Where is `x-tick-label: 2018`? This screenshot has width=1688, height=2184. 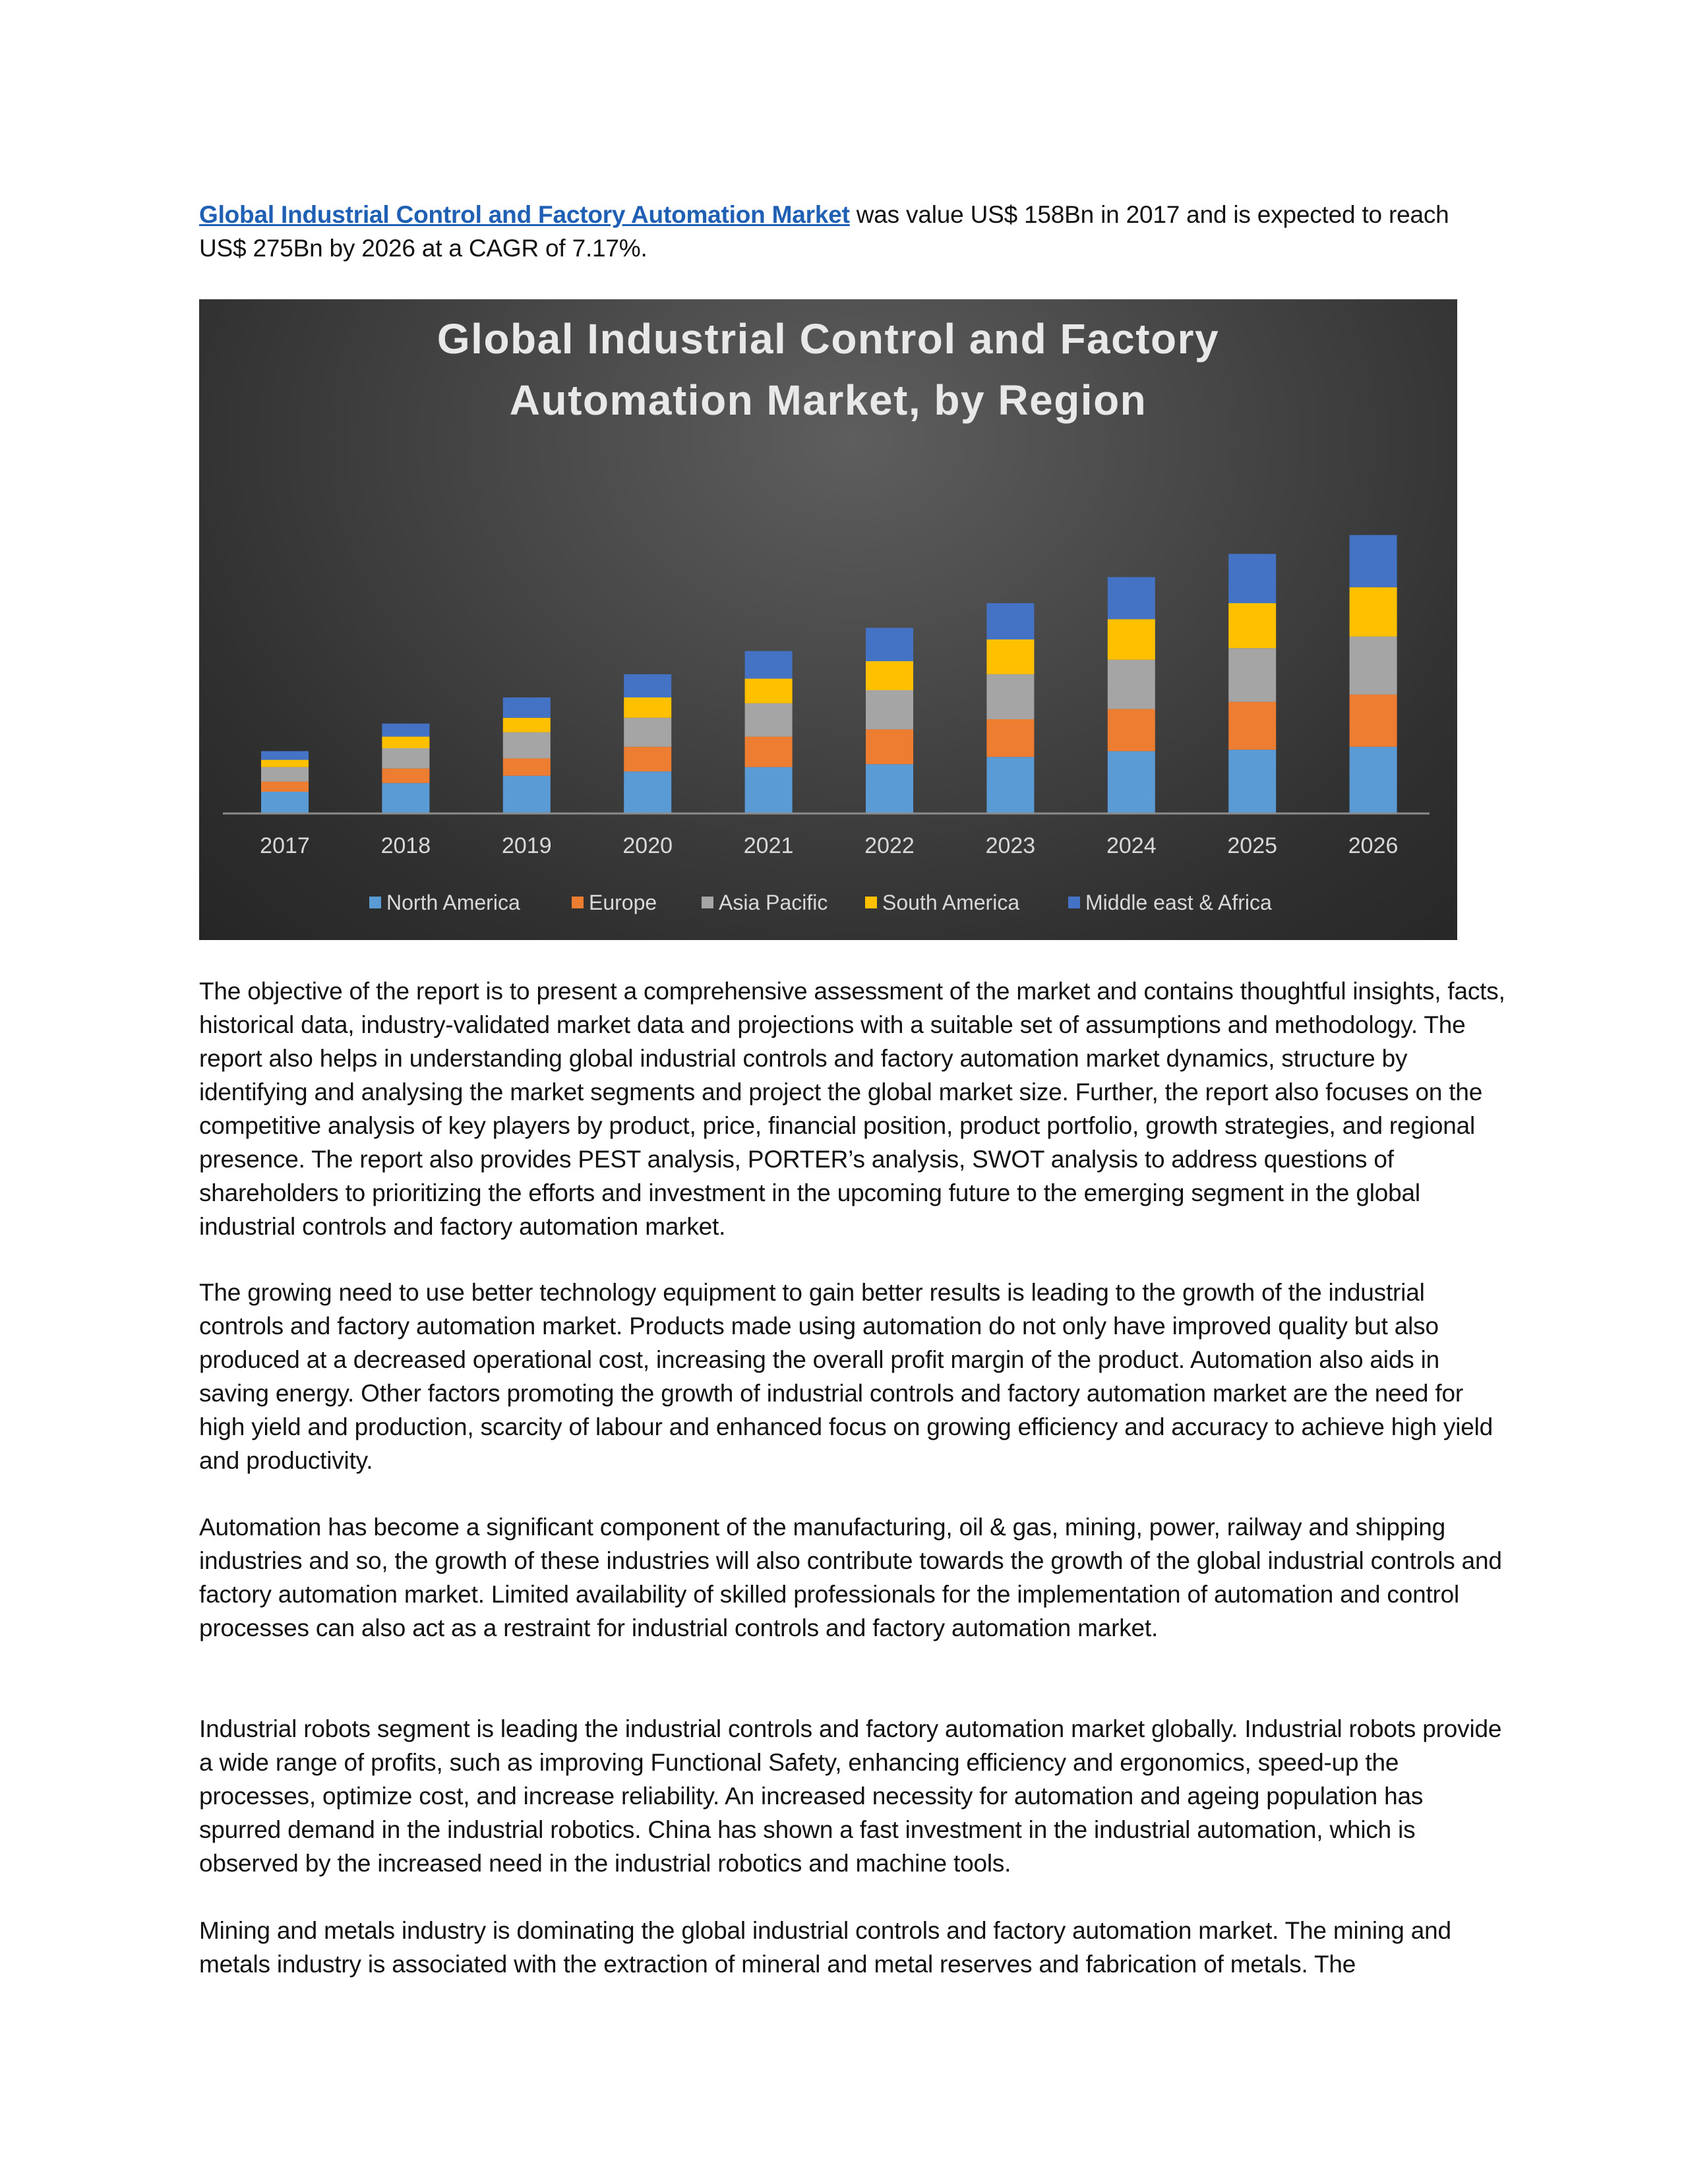
x-tick-label: 2018 is located at coordinates (406, 845).